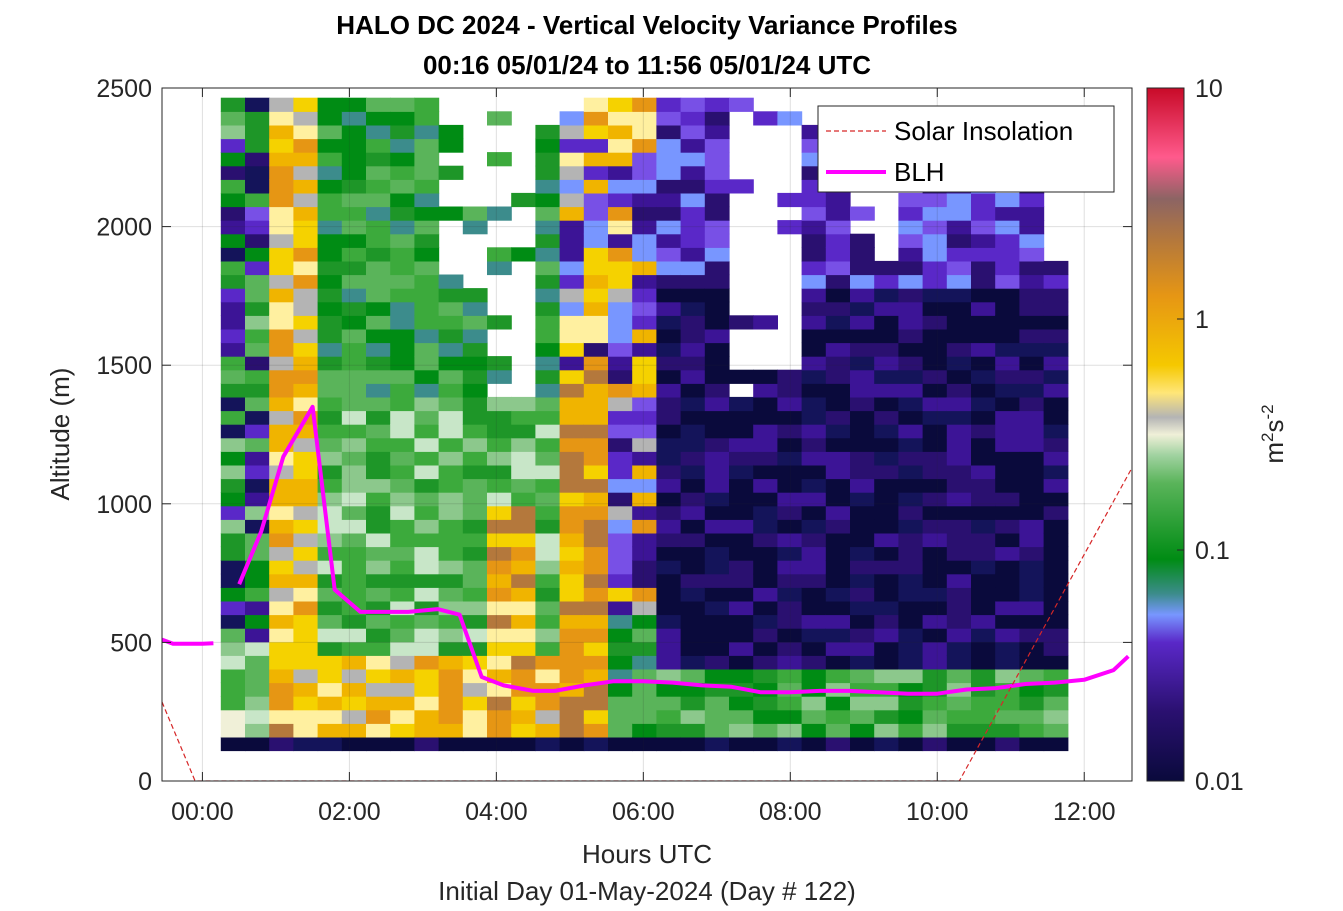 This screenshot has height=911, width=1343. I want to click on x-axis-label-day: Initial Day 01-May-2024 (Day # 122), so click(647, 891).